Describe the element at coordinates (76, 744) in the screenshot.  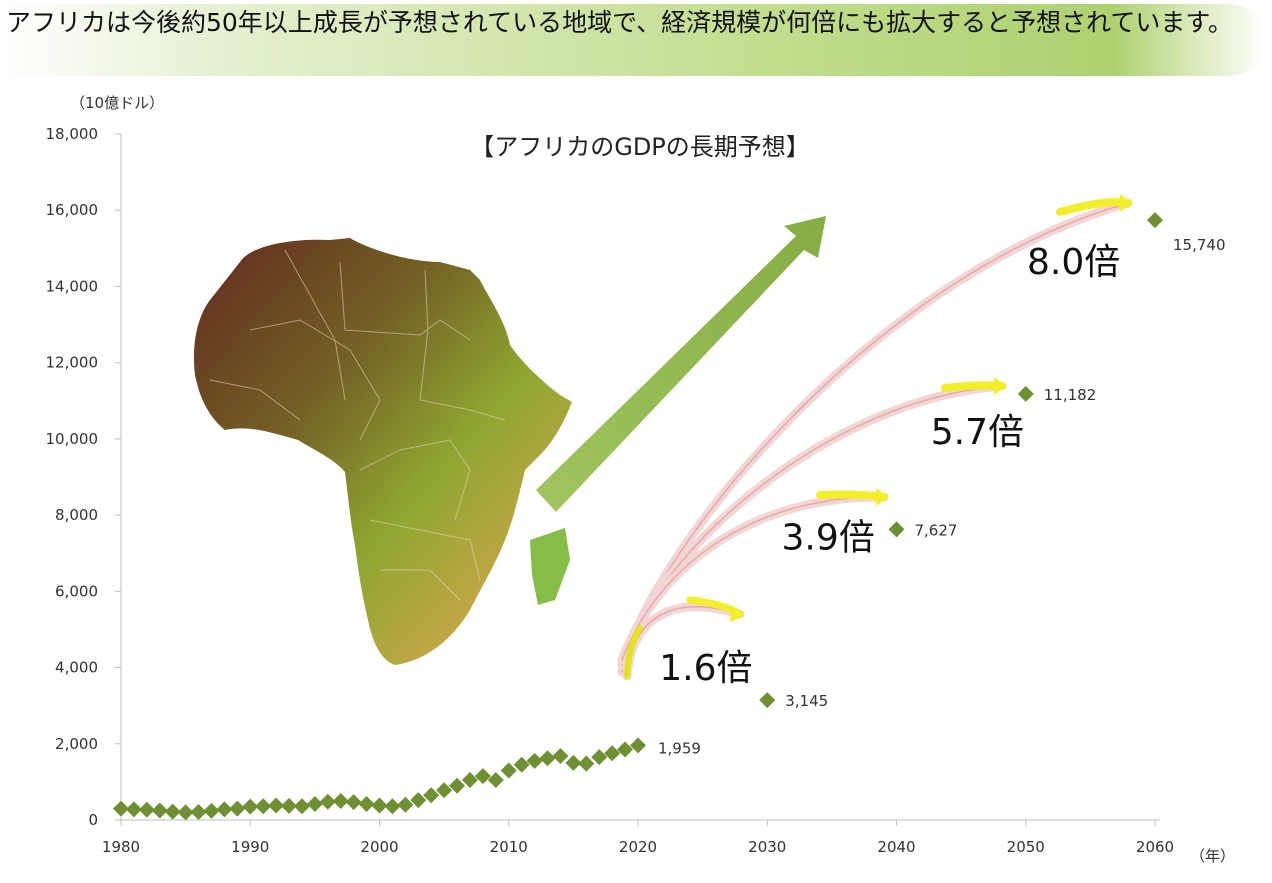
I see `y-tick-label: 2,000` at that location.